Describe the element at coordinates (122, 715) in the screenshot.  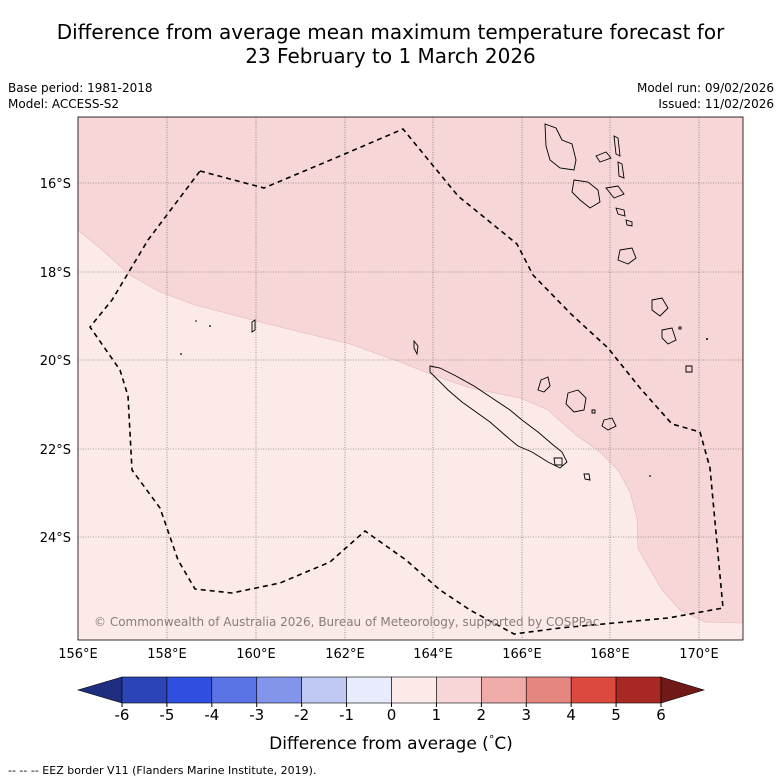
I see `colorbar-tick-label: -6` at that location.